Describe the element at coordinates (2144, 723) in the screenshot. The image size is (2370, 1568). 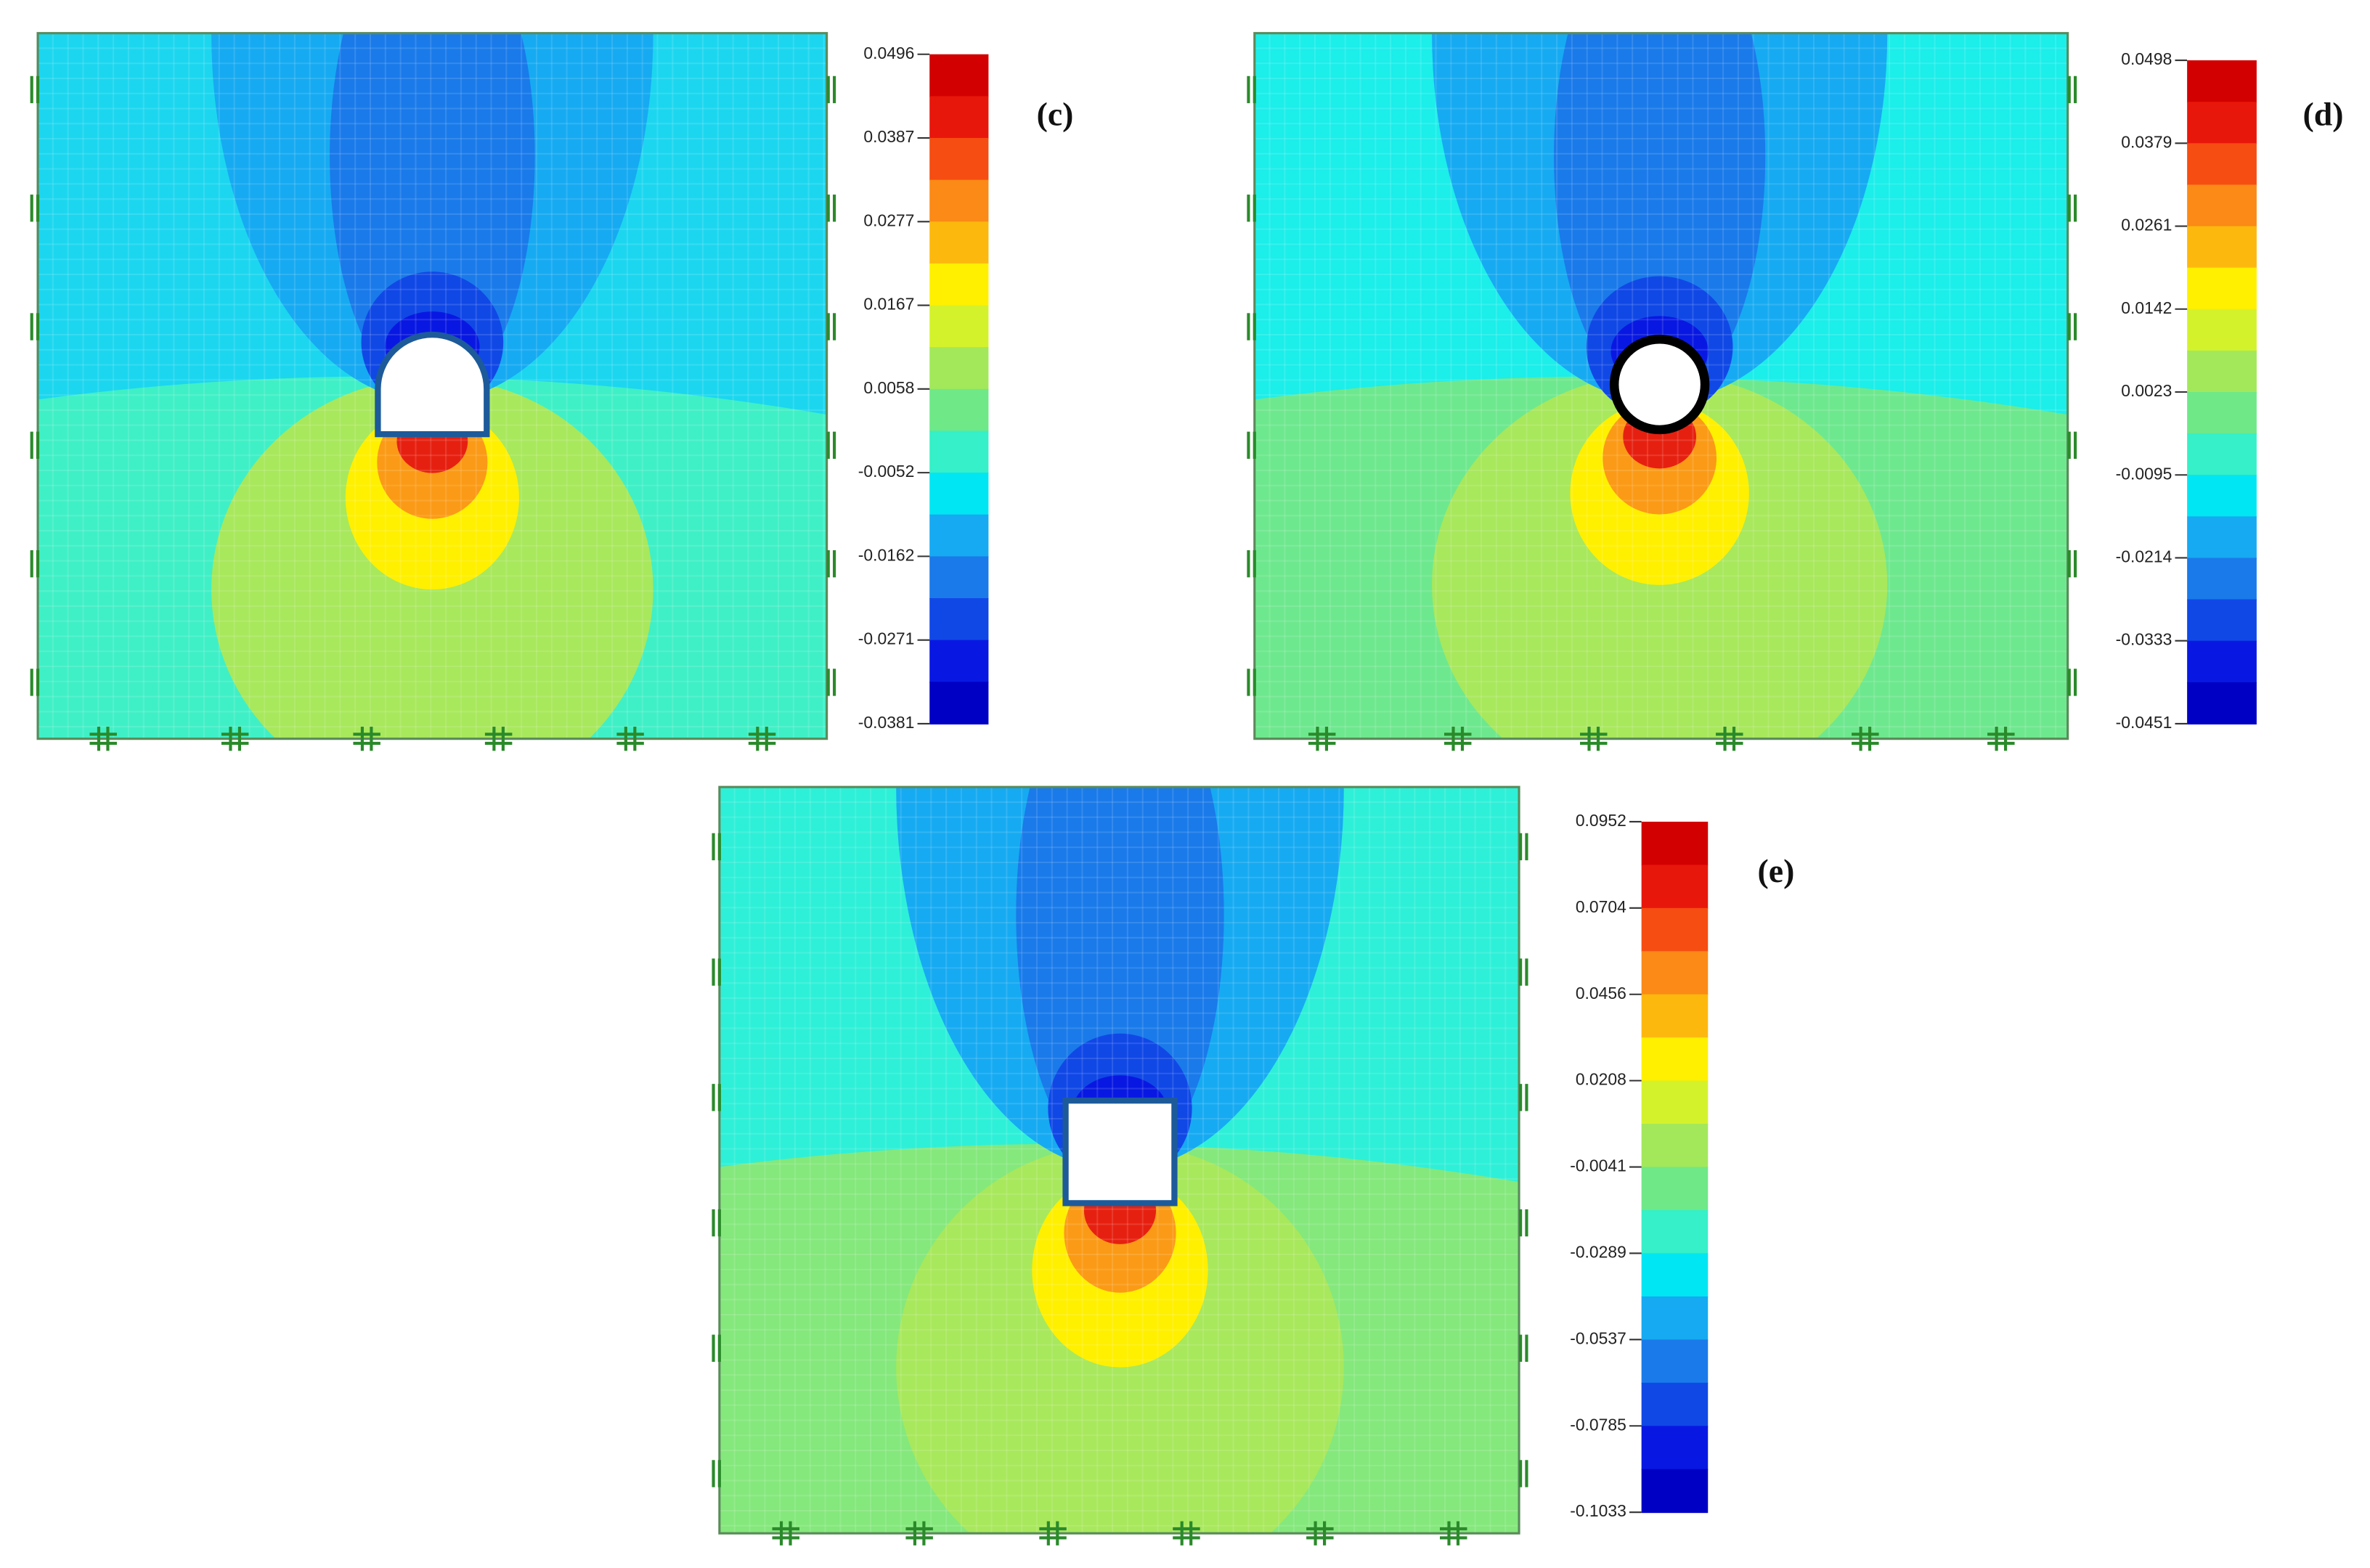
I see `colorbar-tick-label: -0.0451` at that location.